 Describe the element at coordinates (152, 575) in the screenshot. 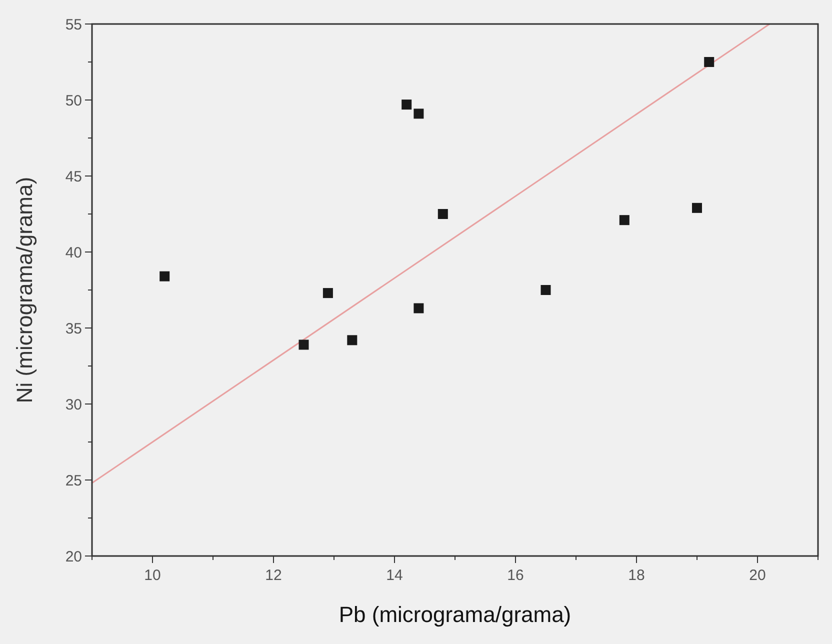

I see `x-tick-label: 10` at that location.